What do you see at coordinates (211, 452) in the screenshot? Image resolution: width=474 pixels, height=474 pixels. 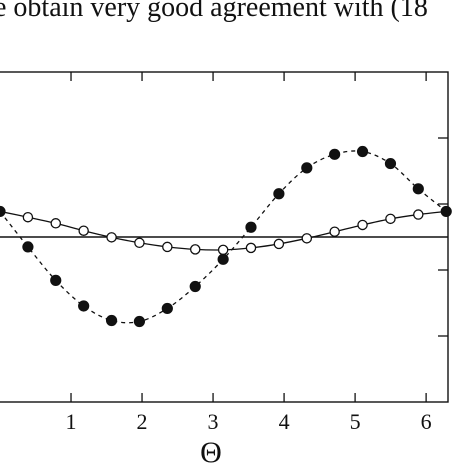 I see `x-axis-label: Θ` at bounding box center [211, 452].